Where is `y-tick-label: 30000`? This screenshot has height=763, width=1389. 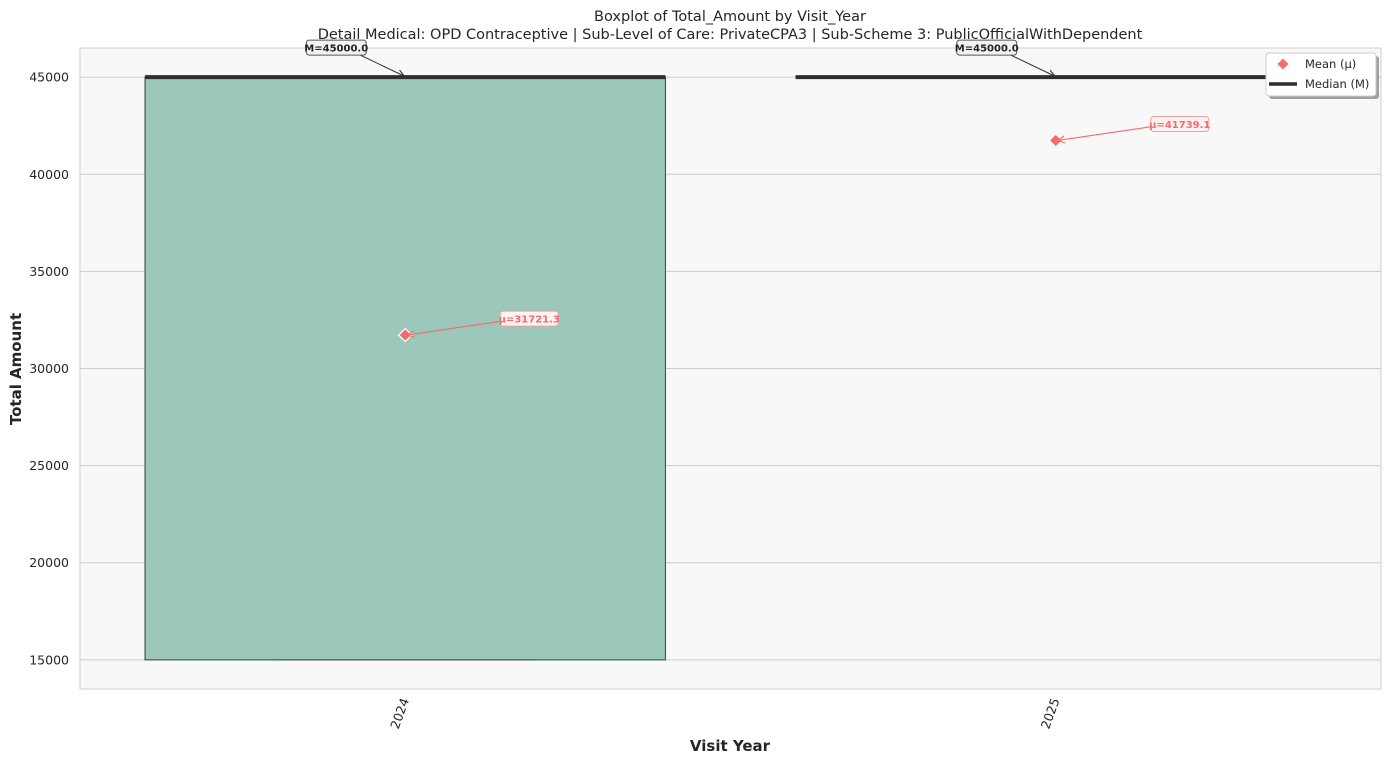
y-tick-label: 30000 is located at coordinates (49, 368).